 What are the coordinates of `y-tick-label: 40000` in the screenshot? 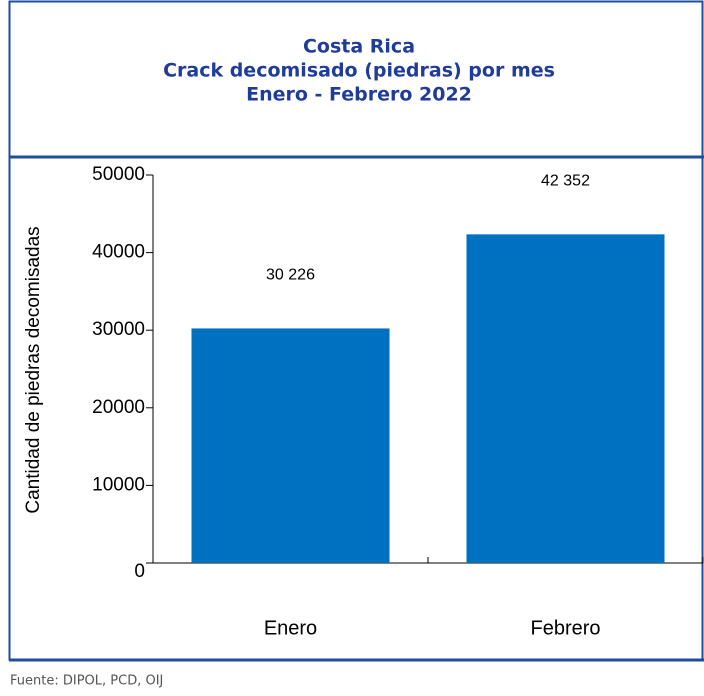 It's located at (118, 252).